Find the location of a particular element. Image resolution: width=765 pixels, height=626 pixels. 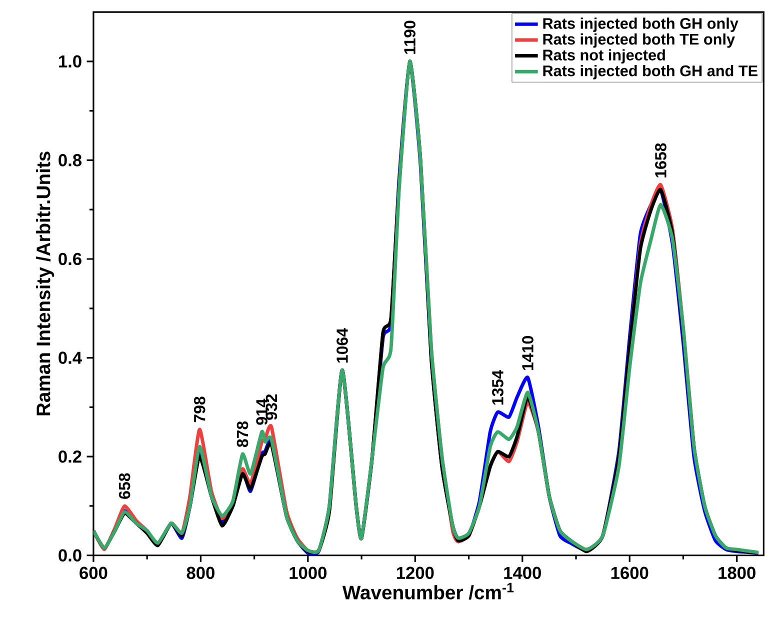

annotation: 932 is located at coordinates (272, 407).